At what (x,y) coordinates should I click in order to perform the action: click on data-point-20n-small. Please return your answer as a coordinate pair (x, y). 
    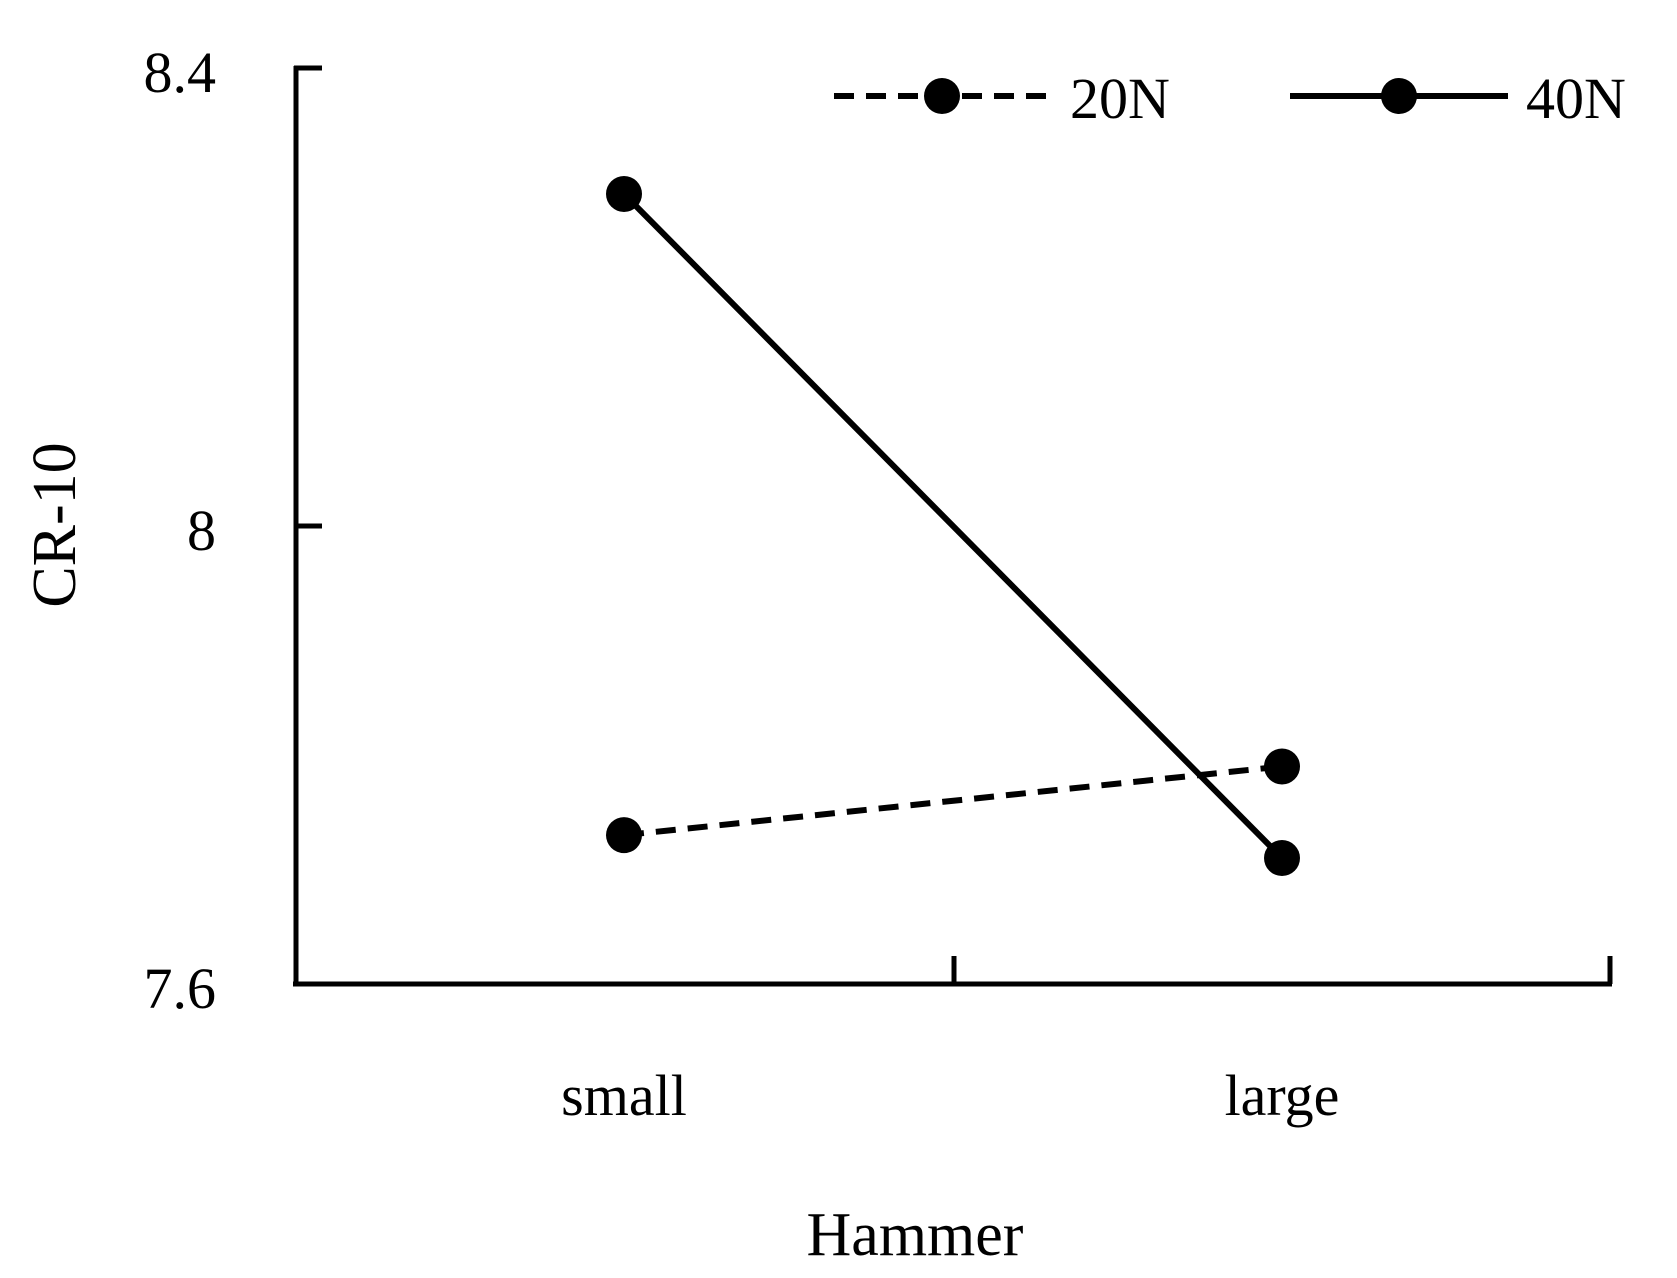
    Looking at the image, I should click on (624, 835).